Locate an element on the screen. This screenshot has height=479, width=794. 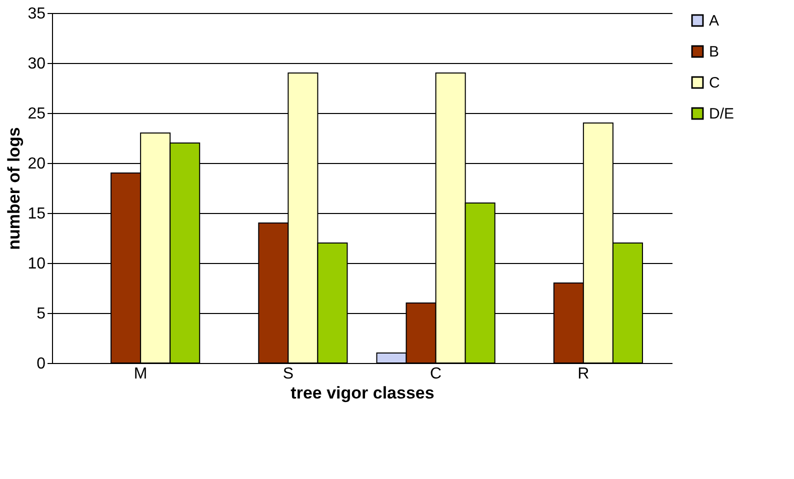
y-axis-title: number of logs is located at coordinates (14, 188).